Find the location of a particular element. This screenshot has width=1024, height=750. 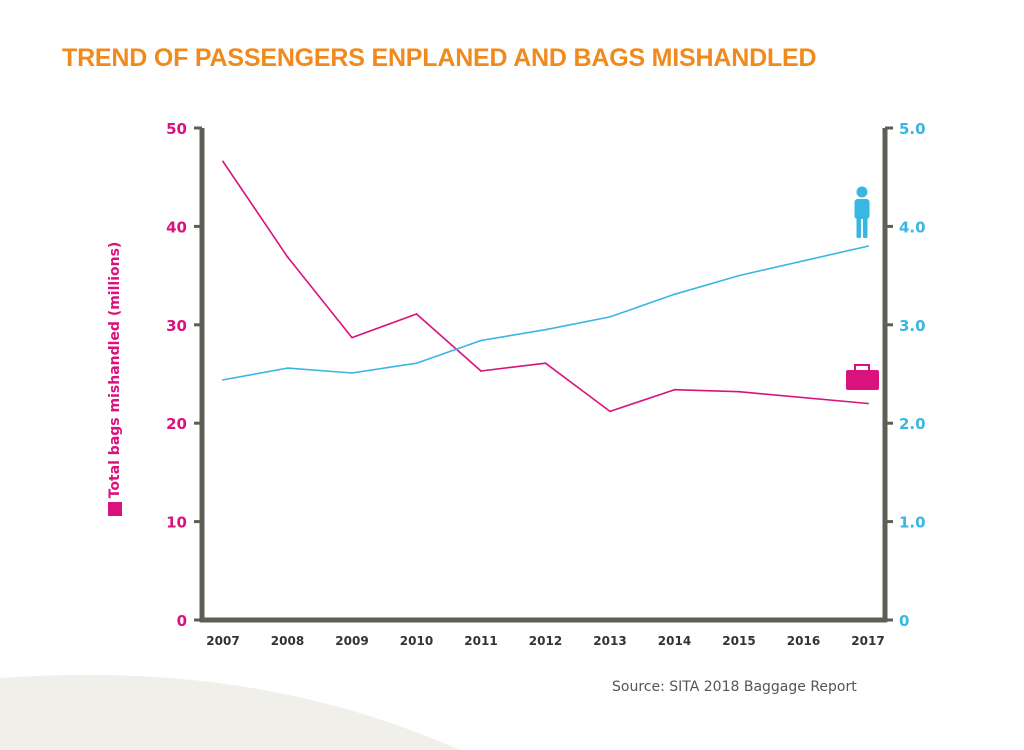

left-tick-label: 40 is located at coordinates (176, 227).